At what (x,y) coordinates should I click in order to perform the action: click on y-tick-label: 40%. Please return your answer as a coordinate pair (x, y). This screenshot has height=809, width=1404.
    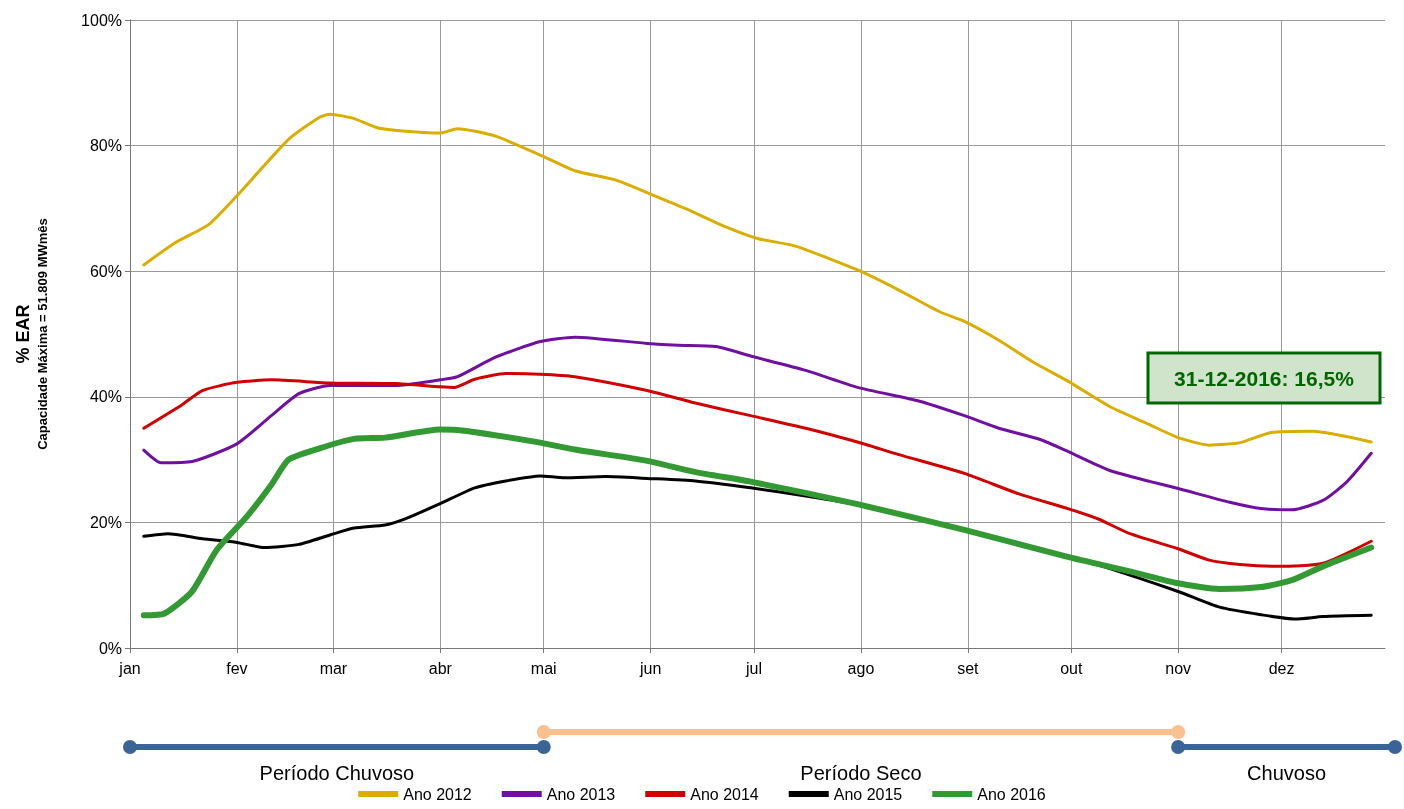
    Looking at the image, I should click on (105, 397).